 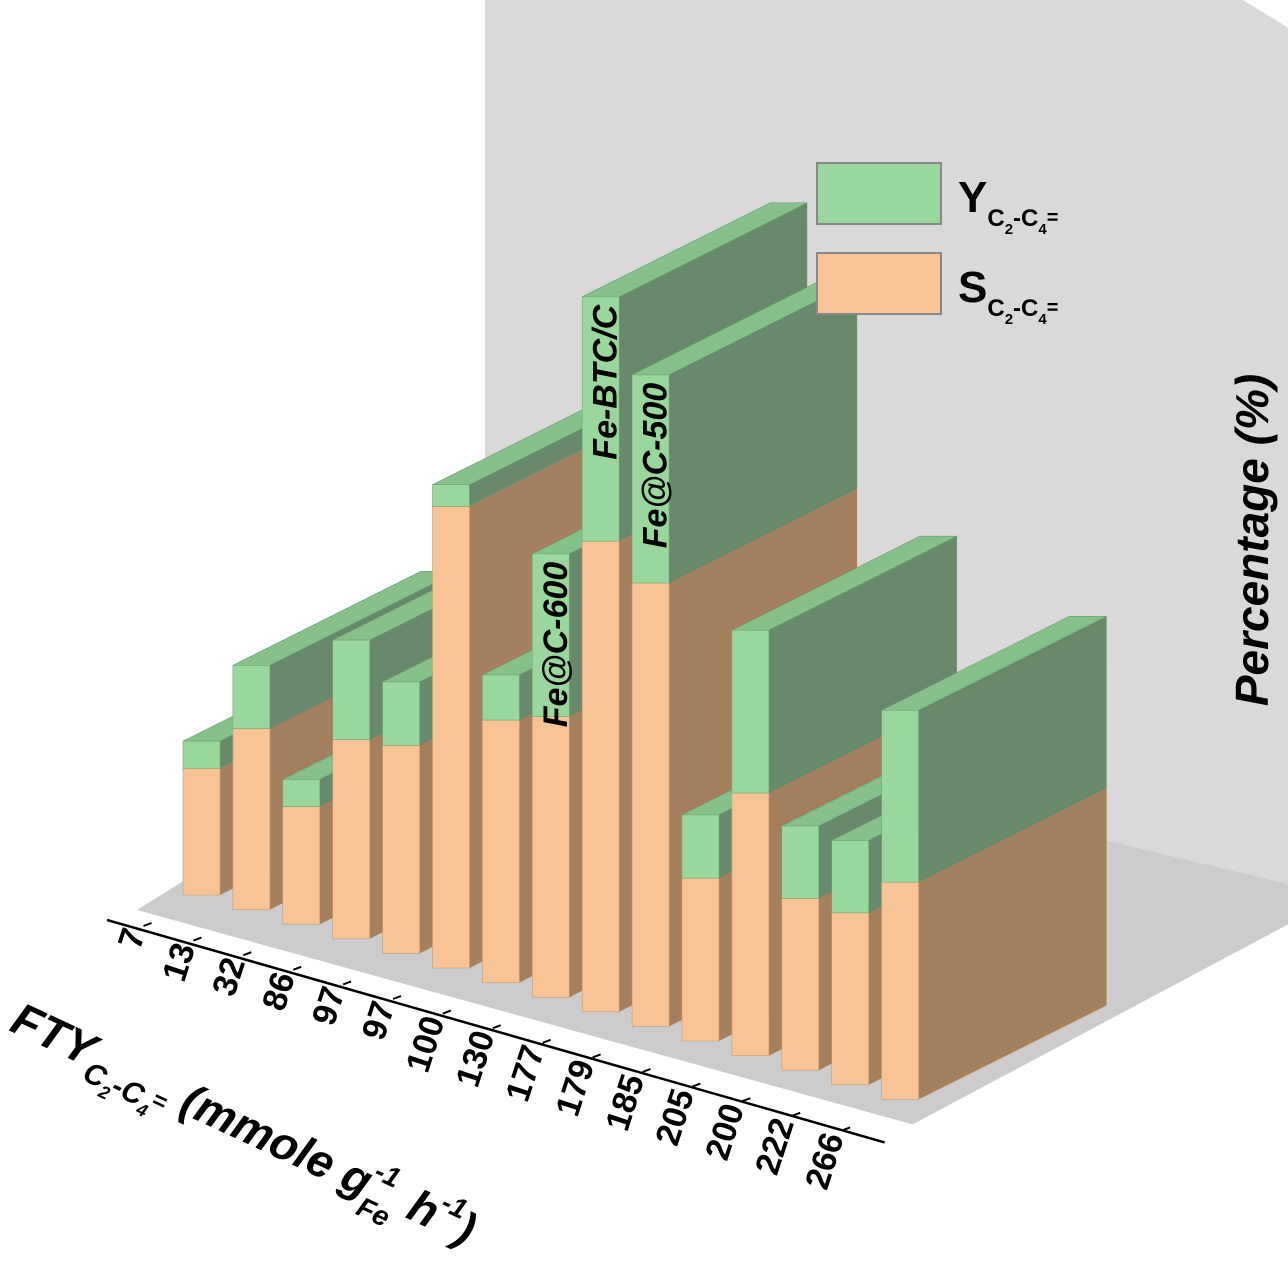 I want to click on x-tick-label: 100, so click(x=426, y=1044).